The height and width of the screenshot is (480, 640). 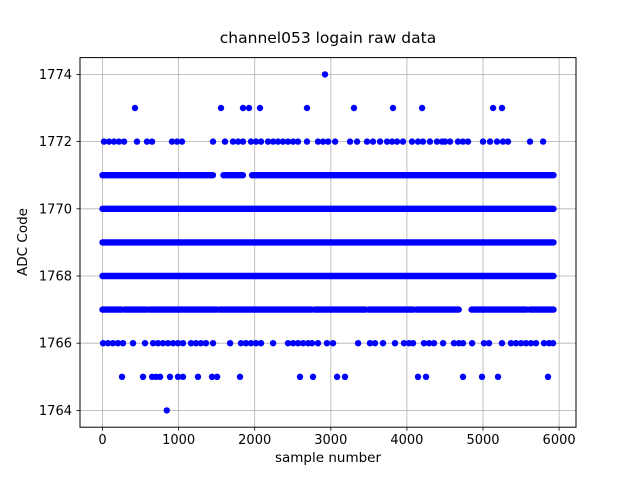 What do you see at coordinates (330, 440) in the screenshot?
I see `x-tick-label: 3000` at bounding box center [330, 440].